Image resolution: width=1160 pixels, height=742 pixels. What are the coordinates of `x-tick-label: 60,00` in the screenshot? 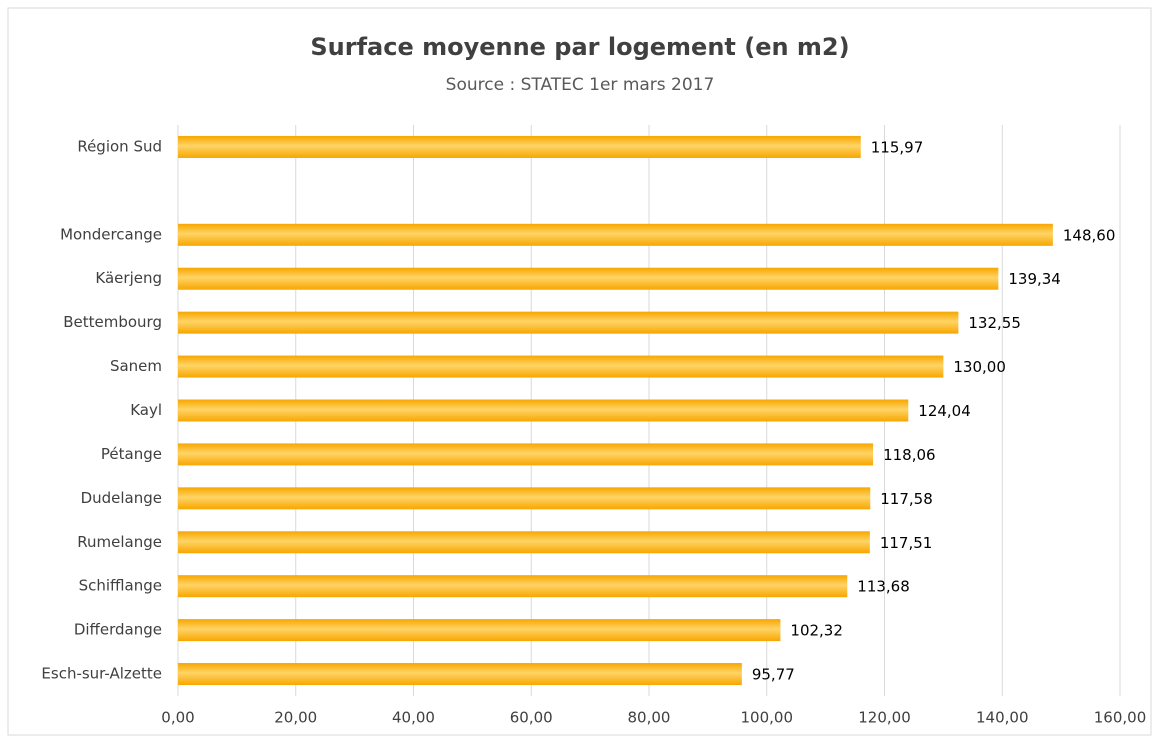 It's located at (531, 718).